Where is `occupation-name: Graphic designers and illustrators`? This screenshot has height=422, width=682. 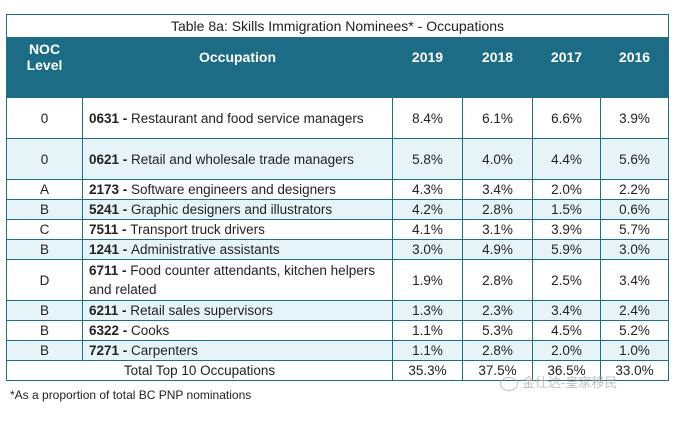
occupation-name: Graphic designers and illustrators is located at coordinates (232, 209).